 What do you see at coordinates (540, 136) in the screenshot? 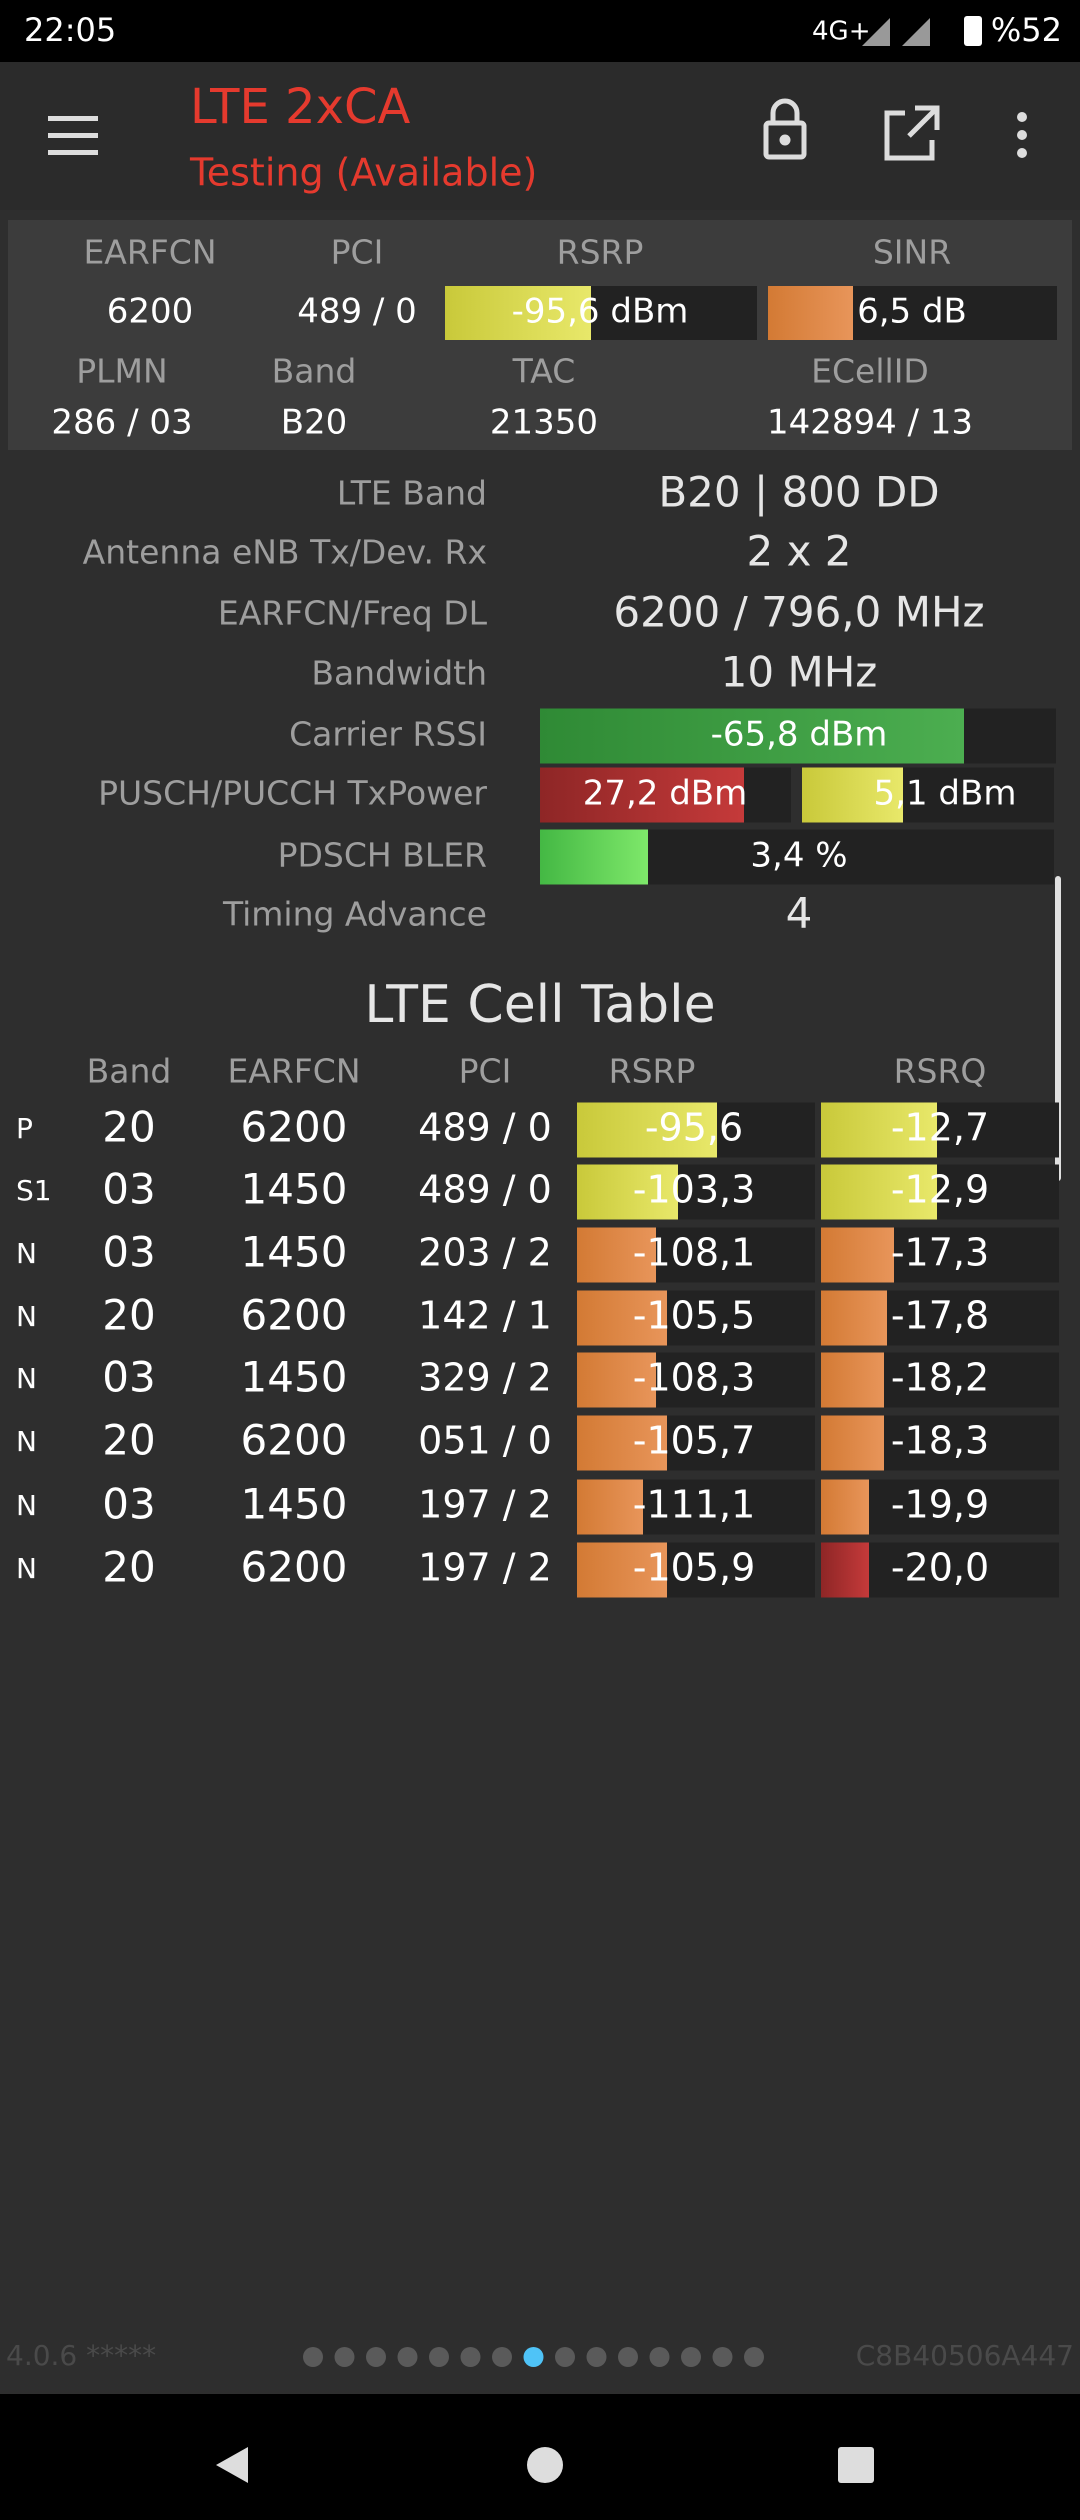
I see `app-bar` at bounding box center [540, 136].